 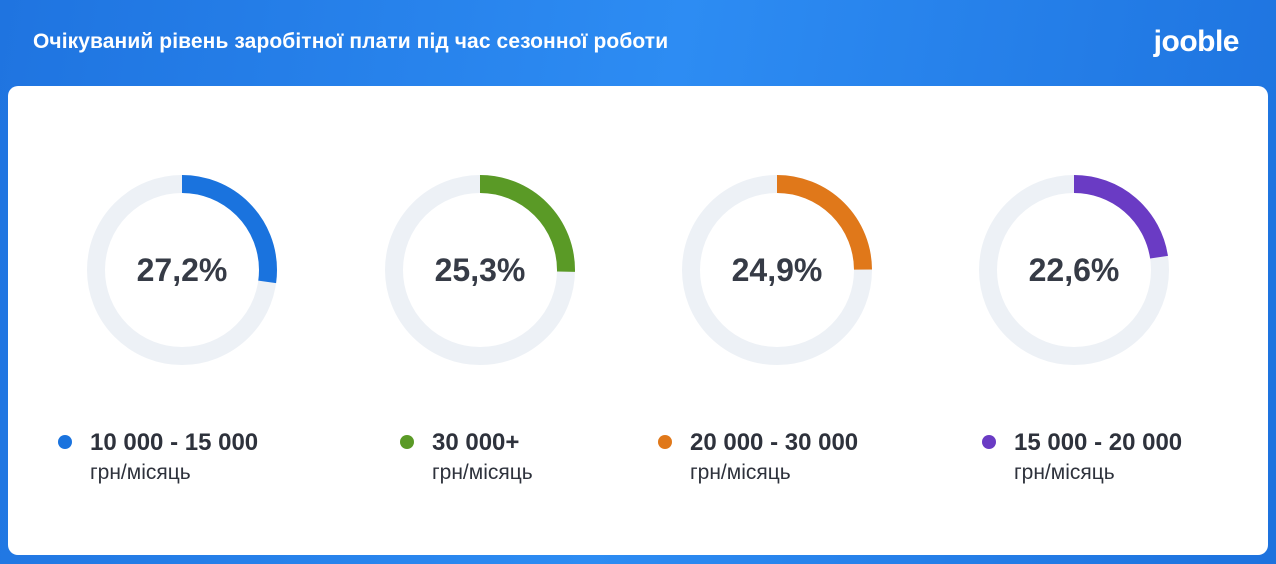 What do you see at coordinates (466, 458) in the screenshot?
I see `legend-item: 30 000+ грн/місяць` at bounding box center [466, 458].